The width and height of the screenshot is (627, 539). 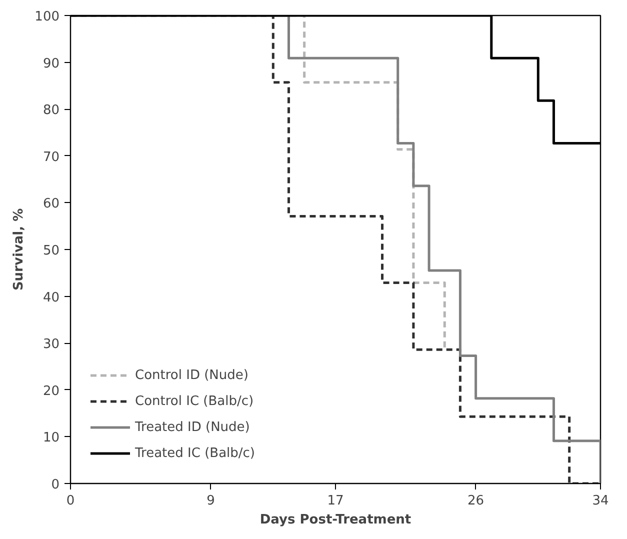 I want to click on y-tick-label: 100, so click(x=47, y=17).